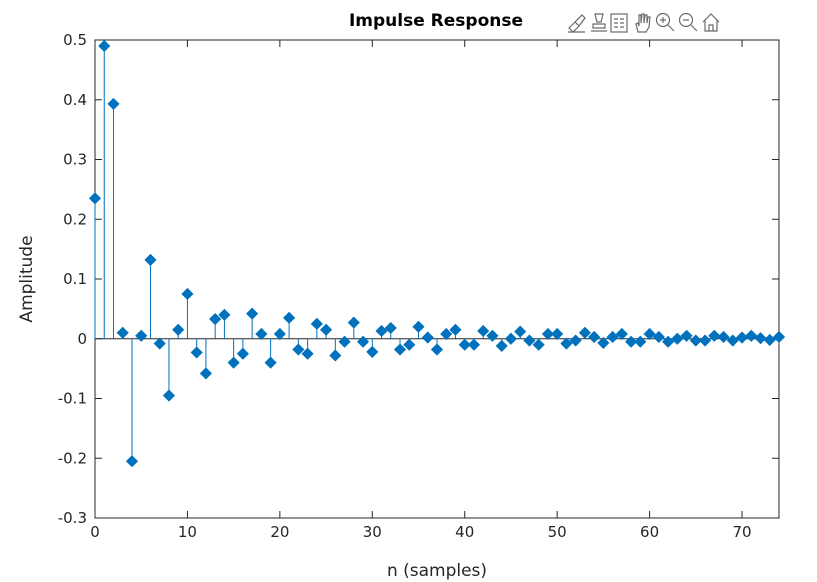 The image size is (817, 582). Describe the element at coordinates (75, 100) in the screenshot. I see `y-tick-label: 0.4` at that location.